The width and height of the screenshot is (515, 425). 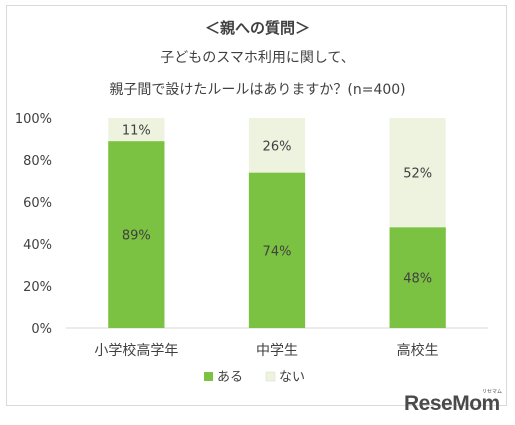 I want to click on y-tick-label: 80%, so click(x=37, y=161).